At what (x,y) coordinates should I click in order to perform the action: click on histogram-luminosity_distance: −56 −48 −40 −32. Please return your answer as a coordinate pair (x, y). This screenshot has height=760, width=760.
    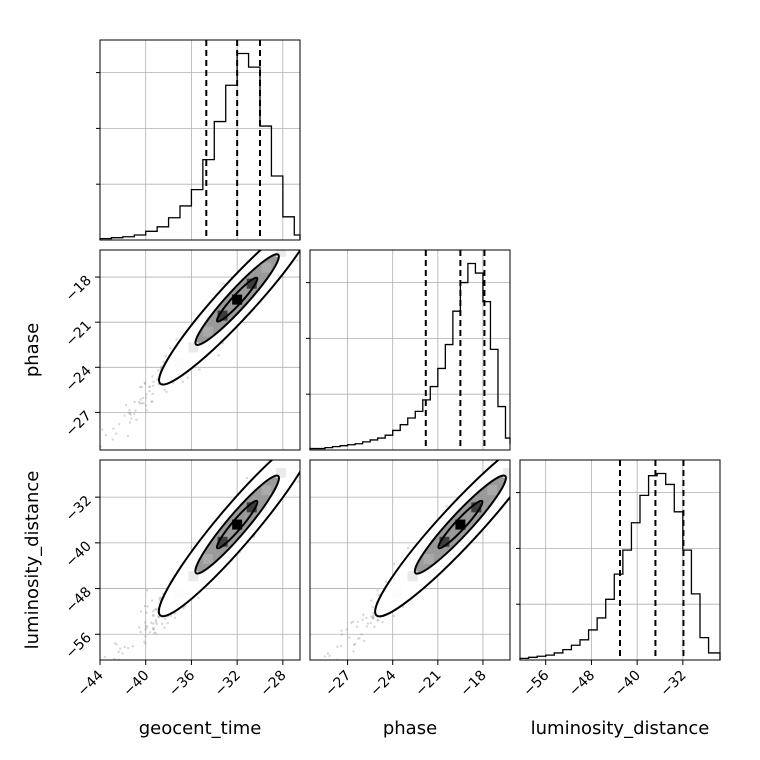
    Looking at the image, I should click on (618, 579).